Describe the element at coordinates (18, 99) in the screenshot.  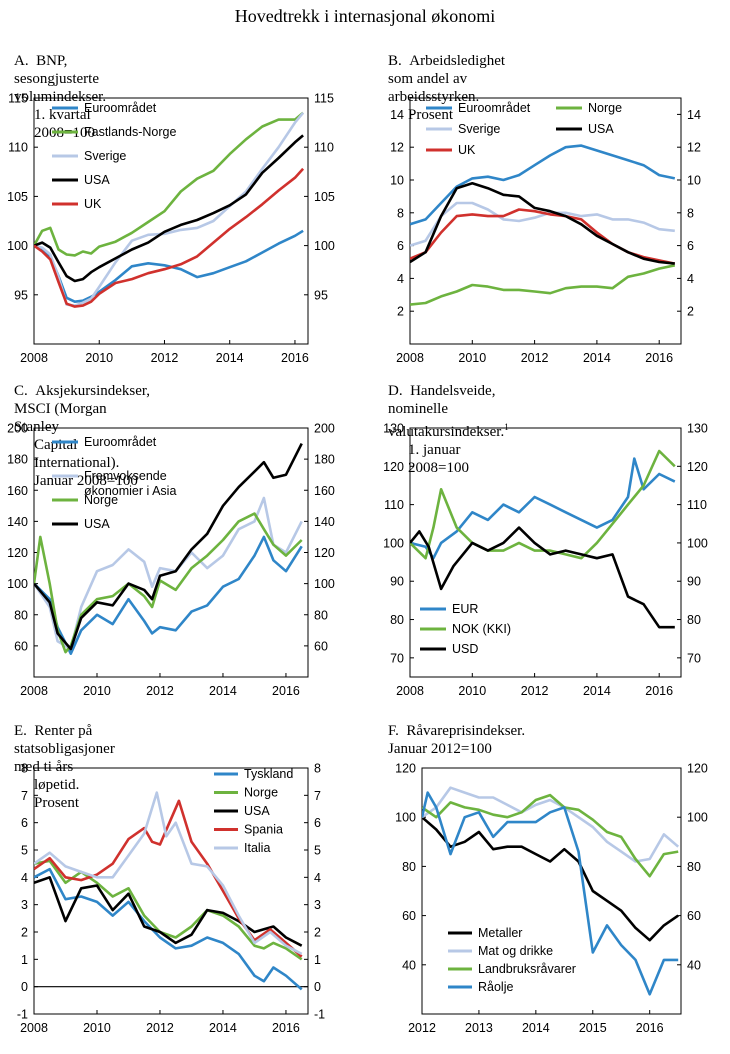
I see `y-tick-label-left: 115` at that location.